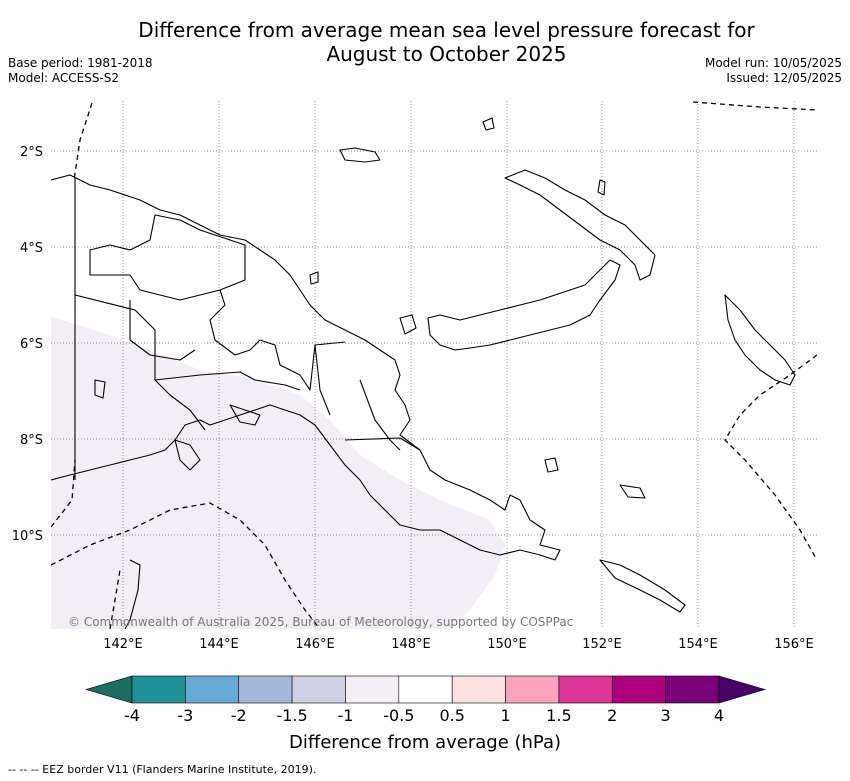  What do you see at coordinates (612, 715) in the screenshot?
I see `colorbar-tick: 2` at bounding box center [612, 715].